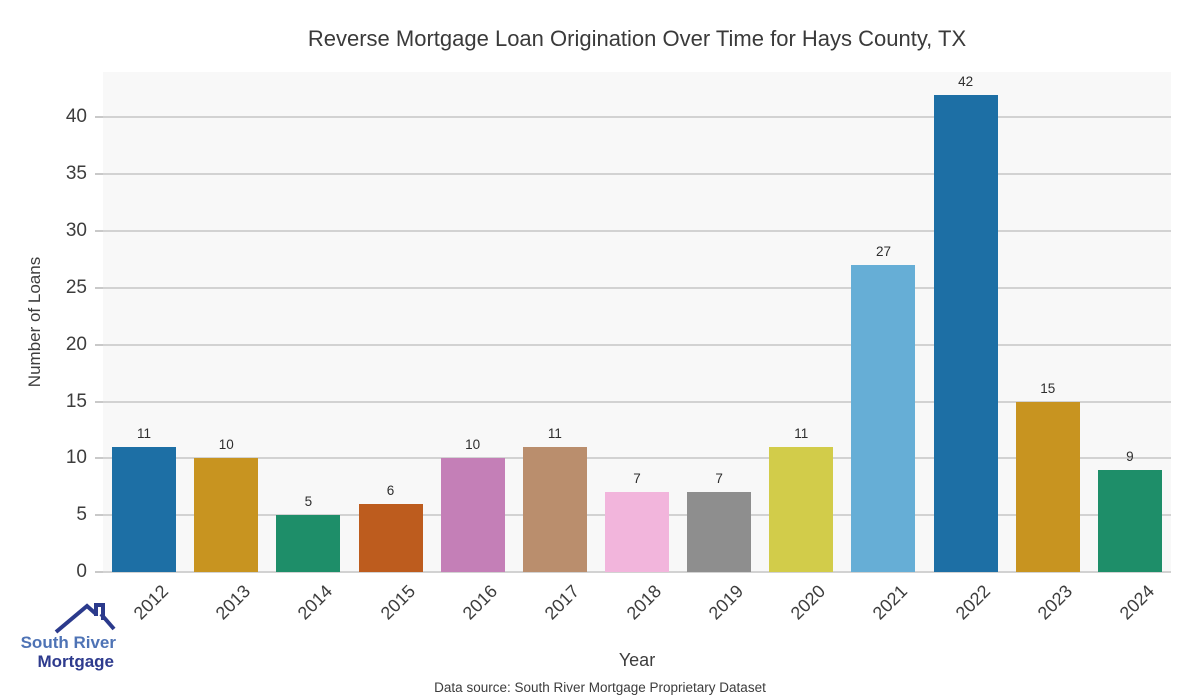 Image resolution: width=1200 pixels, height=700 pixels. Describe the element at coordinates (1048, 388) in the screenshot. I see `bar-value-label-2023: 15` at that location.